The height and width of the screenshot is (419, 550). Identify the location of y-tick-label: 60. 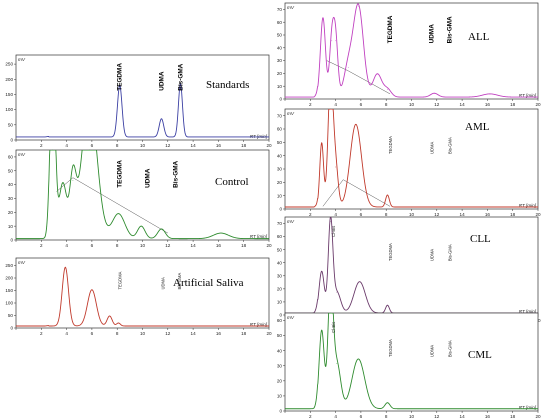
(280, 320).